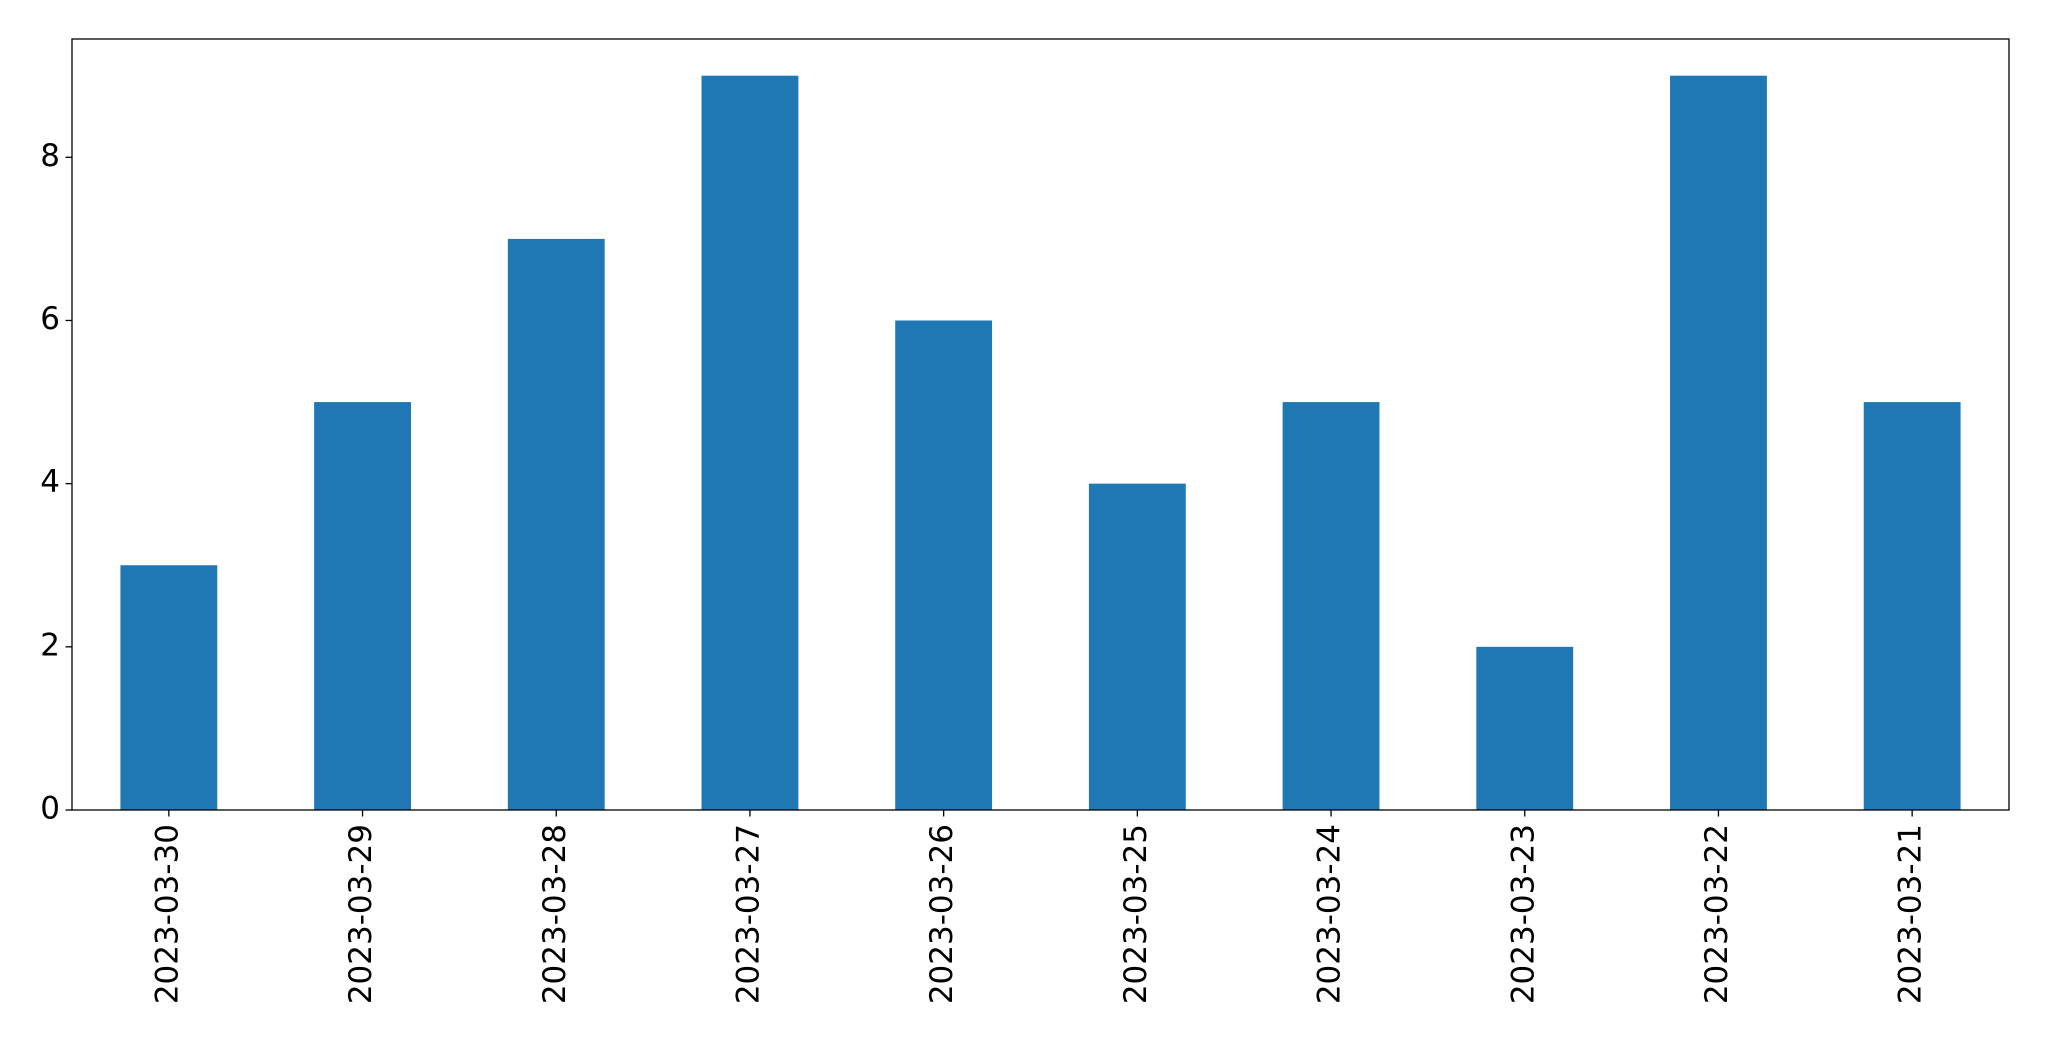 This screenshot has width=2049, height=1061. What do you see at coordinates (167, 914) in the screenshot?
I see `x-tick-label: 2023-03-30` at bounding box center [167, 914].